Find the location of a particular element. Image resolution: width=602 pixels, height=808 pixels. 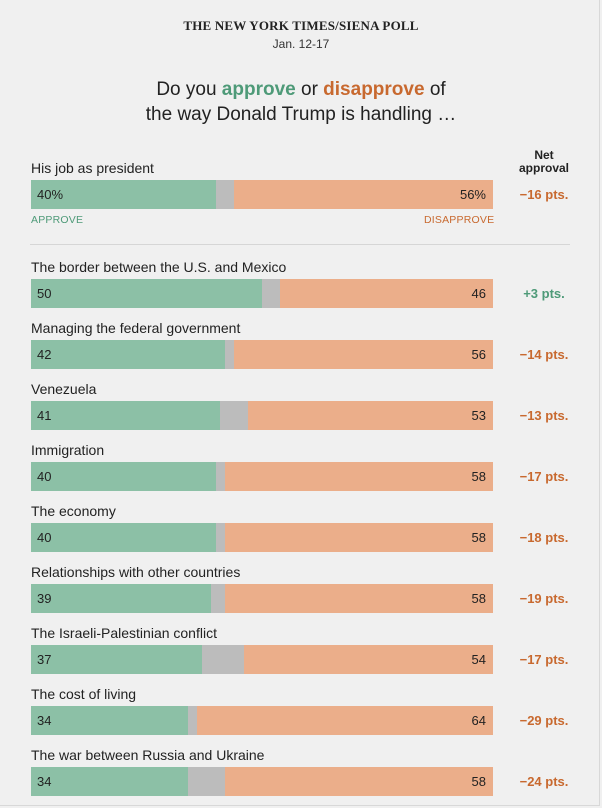

stacked-bar: 37 54 is located at coordinates (262, 659).